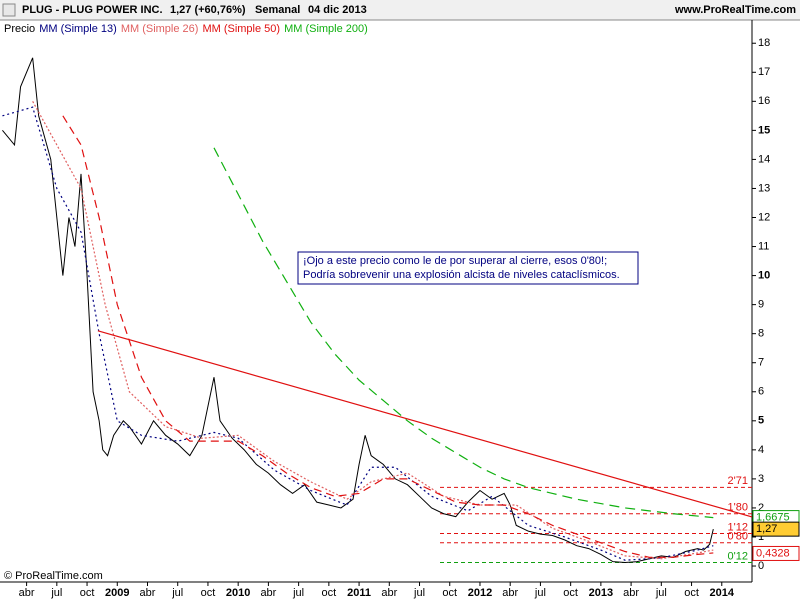 Image resolution: width=800 pixels, height=600 pixels. Describe the element at coordinates (764, 72) in the screenshot. I see `y-tick-label: 17` at that location.